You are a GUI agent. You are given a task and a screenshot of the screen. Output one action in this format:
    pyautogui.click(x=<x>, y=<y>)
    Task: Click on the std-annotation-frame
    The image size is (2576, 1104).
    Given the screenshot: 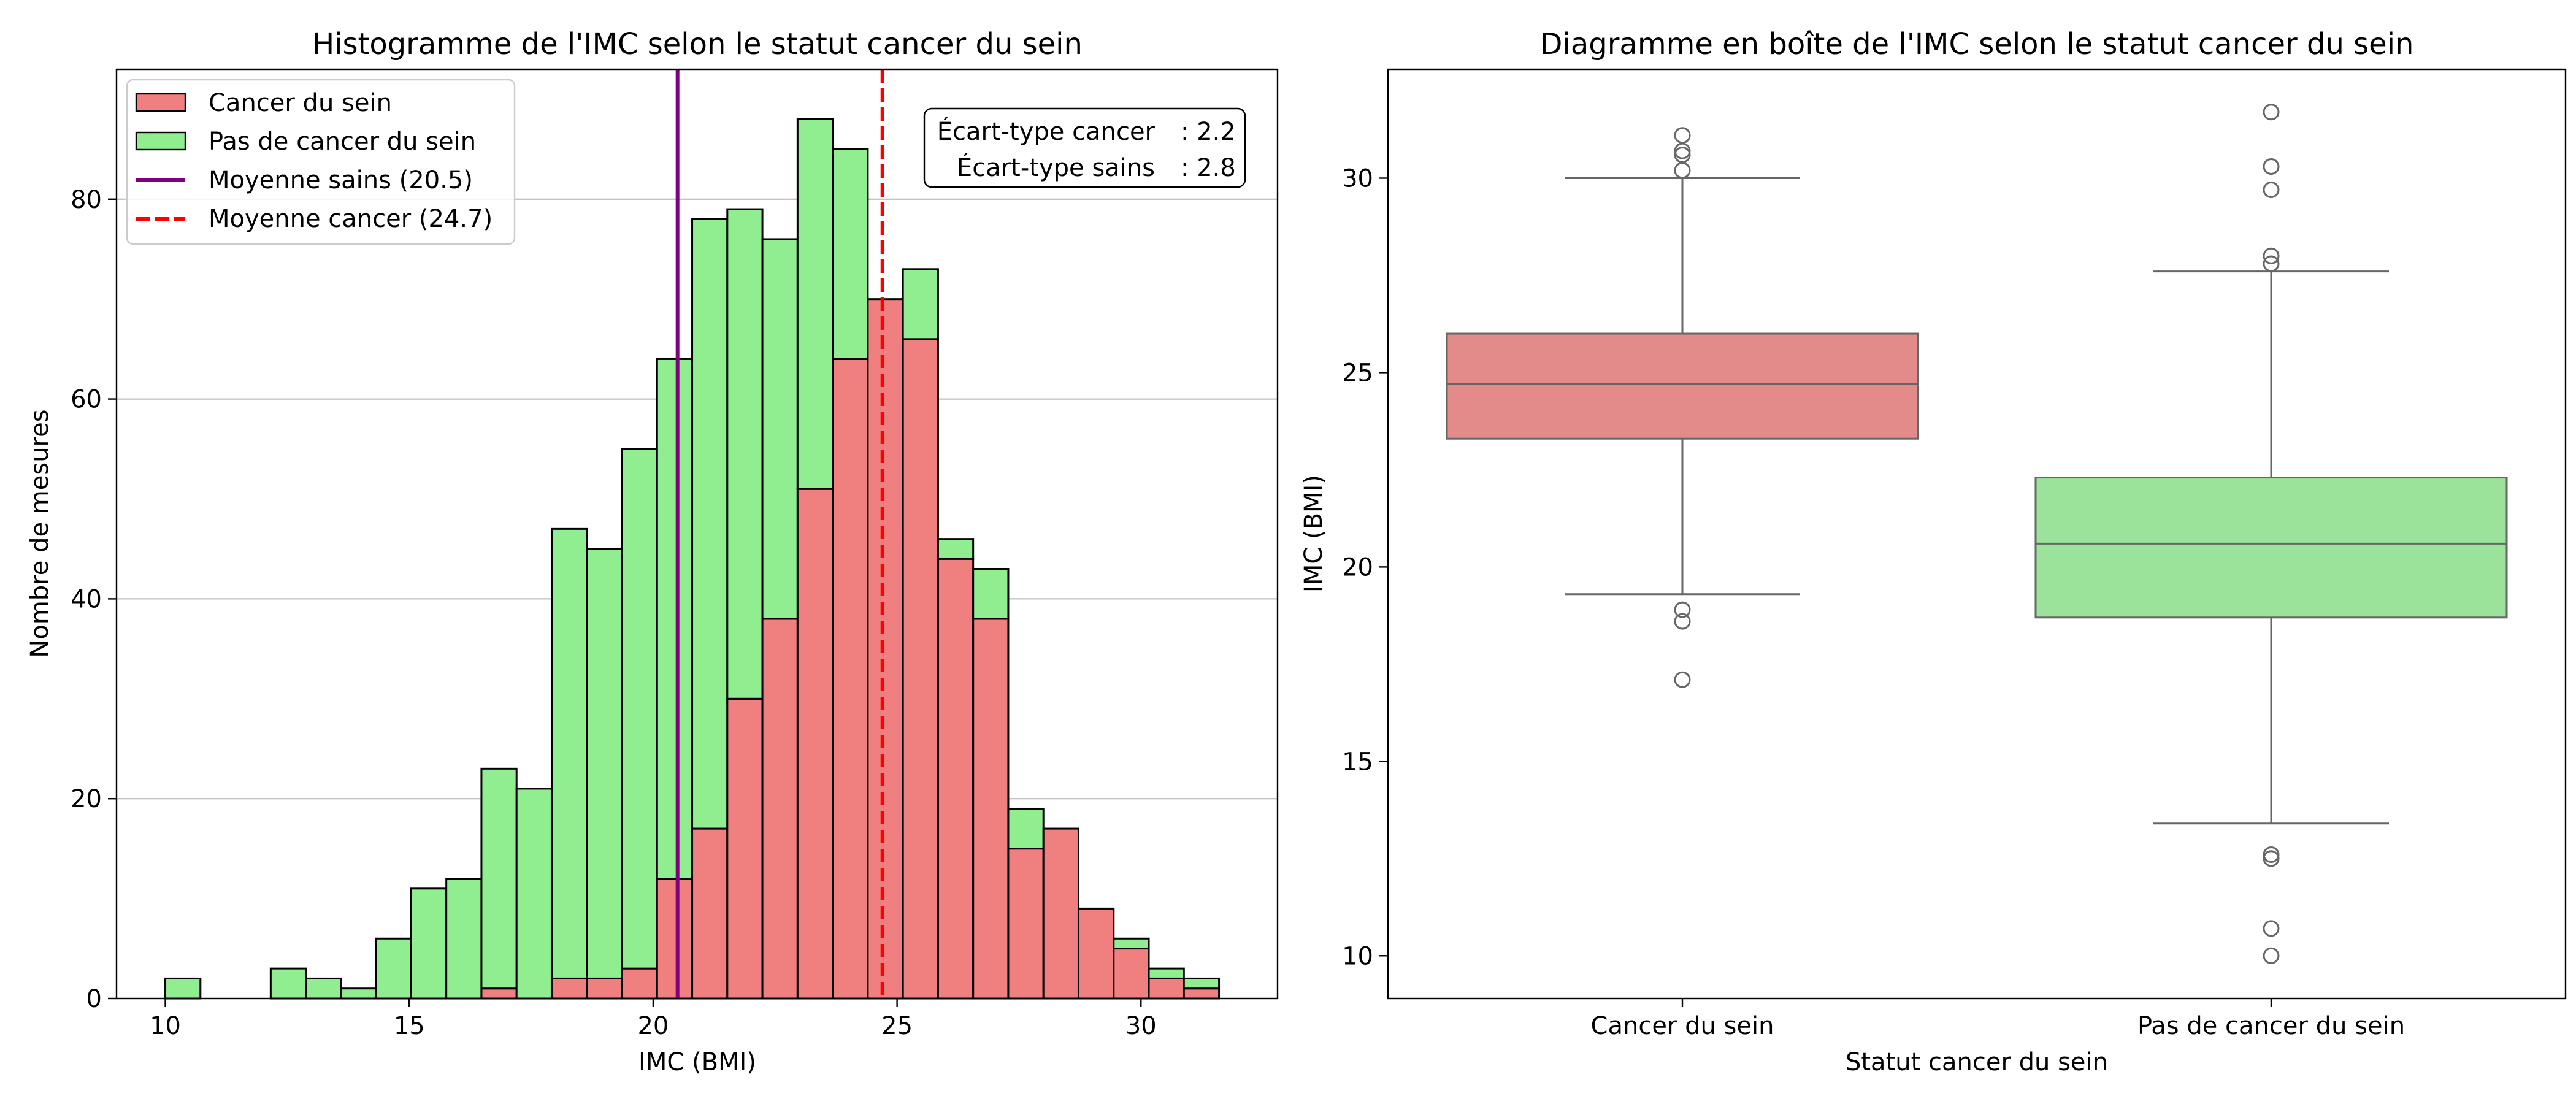 What is the action you would take?
    pyautogui.click(x=1084, y=147)
    